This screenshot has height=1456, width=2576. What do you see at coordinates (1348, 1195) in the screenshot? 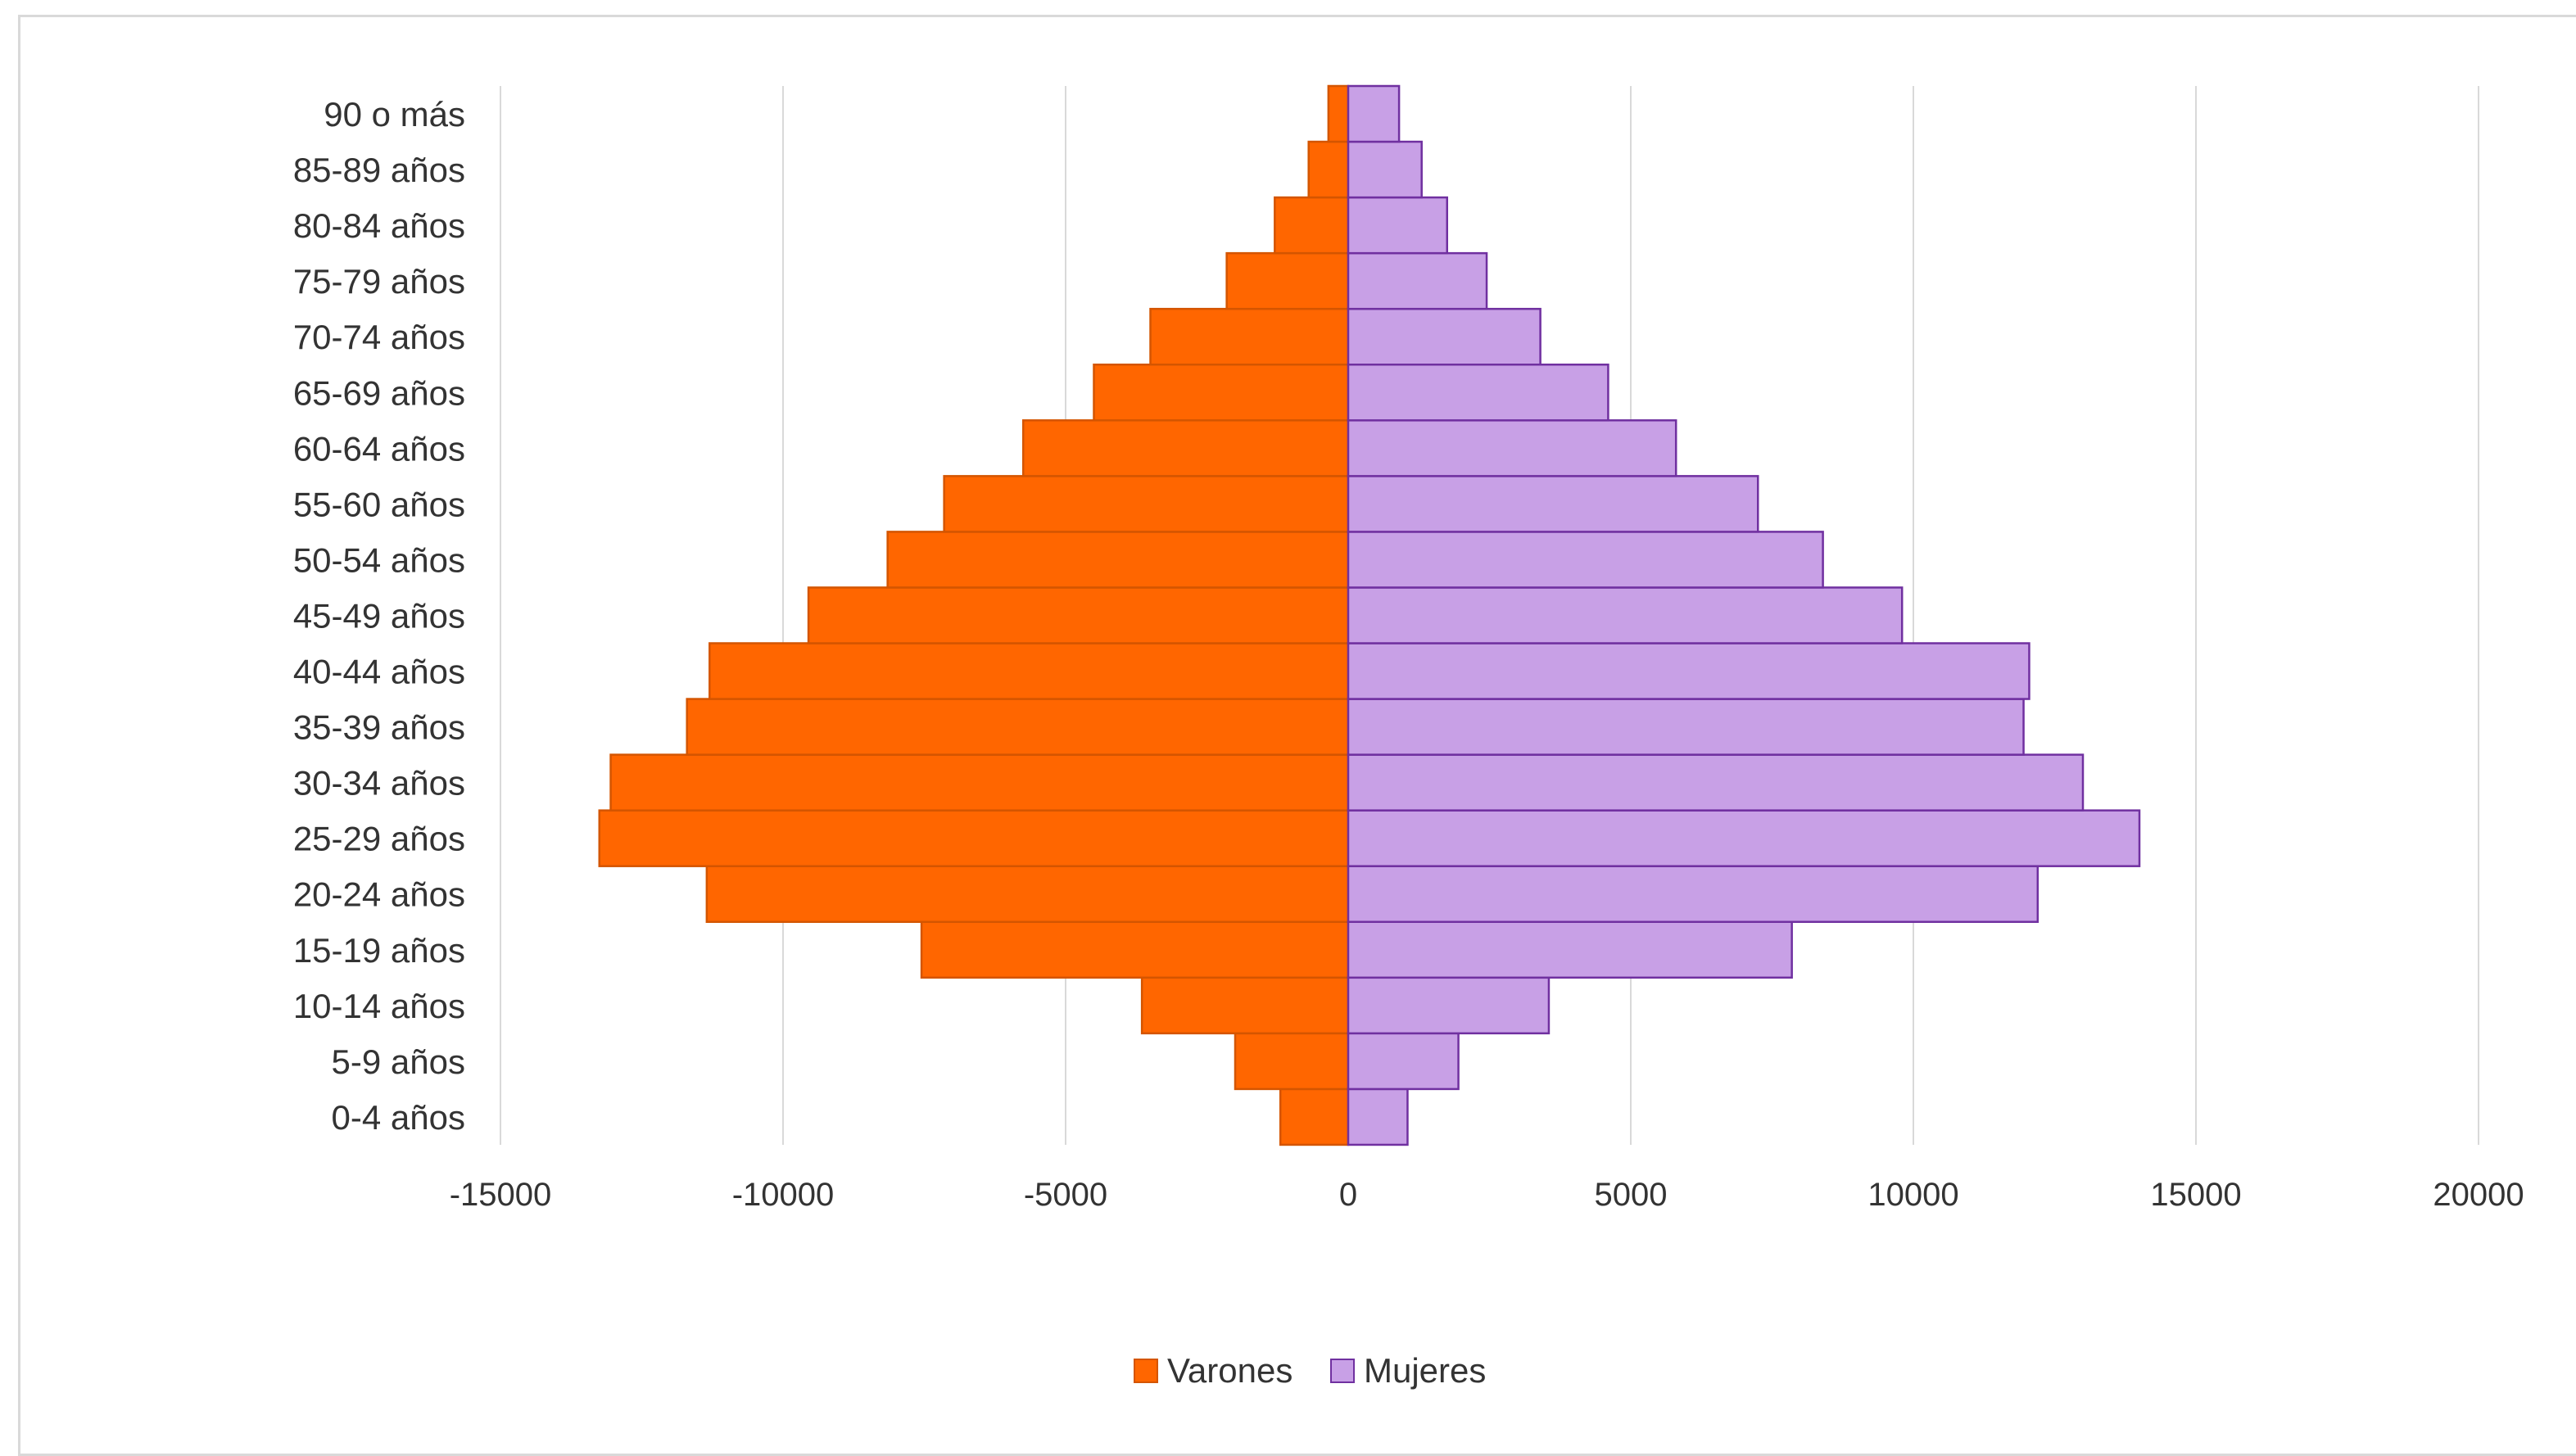
I see `x-tick-label: 0` at bounding box center [1348, 1195].